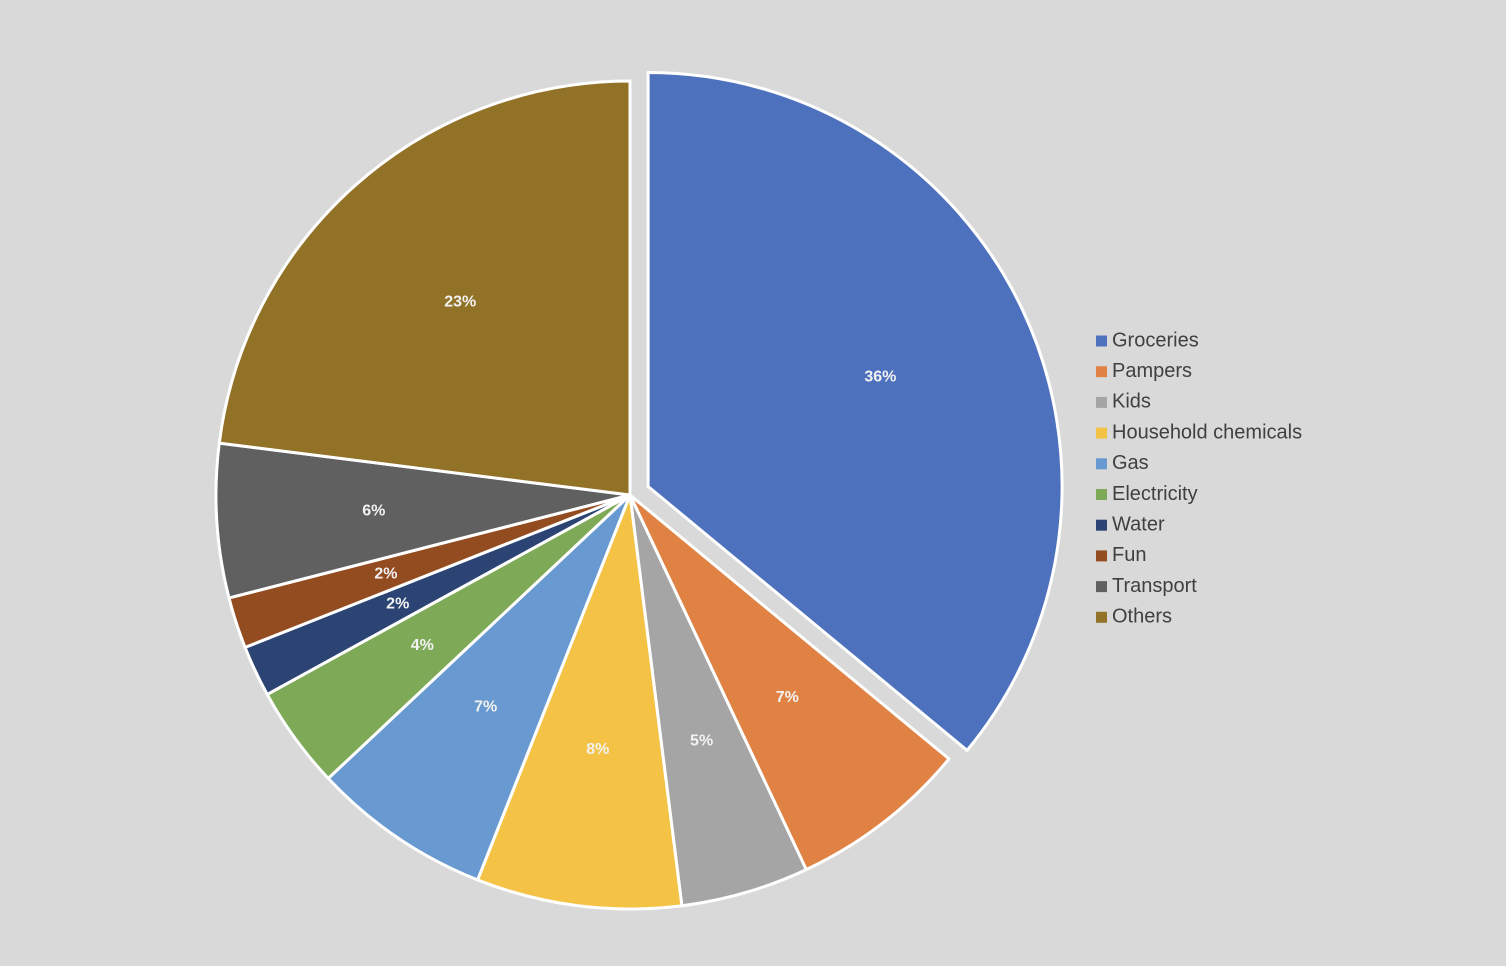 The image size is (1506, 966). Describe the element at coordinates (701, 741) in the screenshot. I see `data-label-kids: 5%` at that location.